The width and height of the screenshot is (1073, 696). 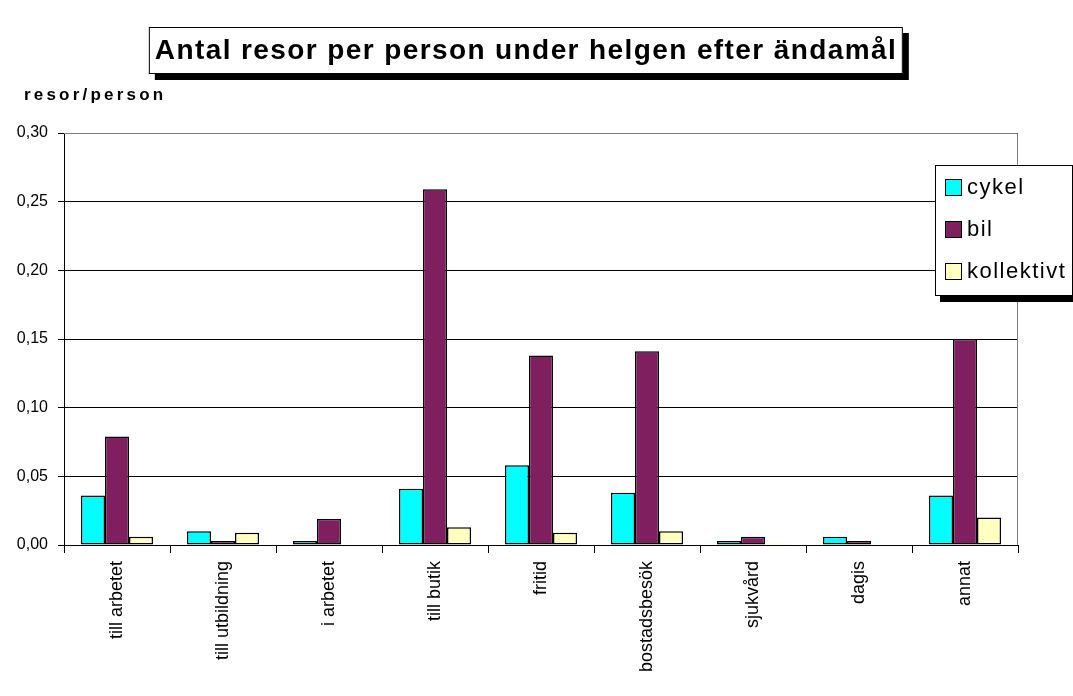 I want to click on chart-title: Antal resor per person under helgen efter ändamål, so click(x=526, y=50).